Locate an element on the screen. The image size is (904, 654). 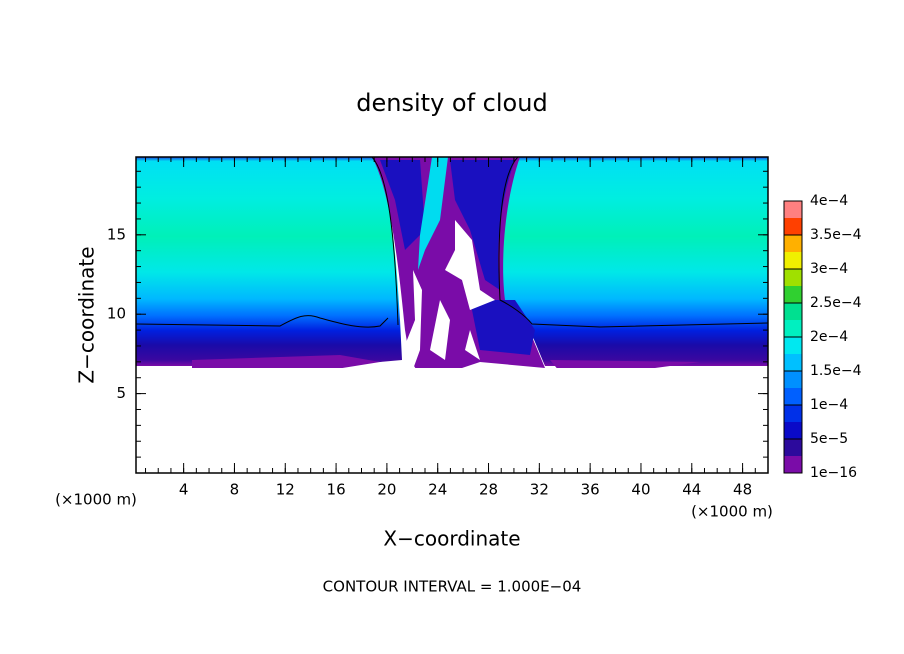
colorbar-label: 4e−4 is located at coordinates (829, 201).